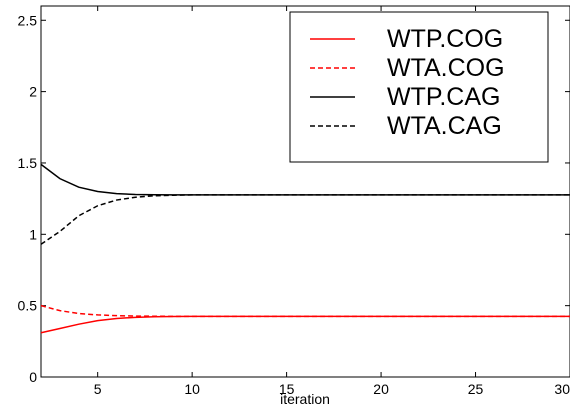 The image size is (570, 410). What do you see at coordinates (446, 68) in the screenshot?
I see `legend-label: WTA.COG` at bounding box center [446, 68].